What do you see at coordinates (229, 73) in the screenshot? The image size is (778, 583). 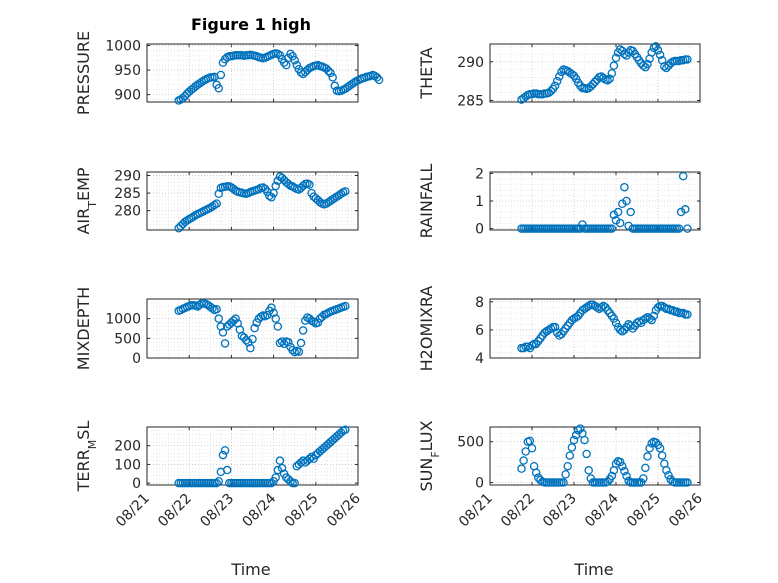 I see `subplot-pressure: 900 950 1000 PRESSURE` at bounding box center [229, 73].